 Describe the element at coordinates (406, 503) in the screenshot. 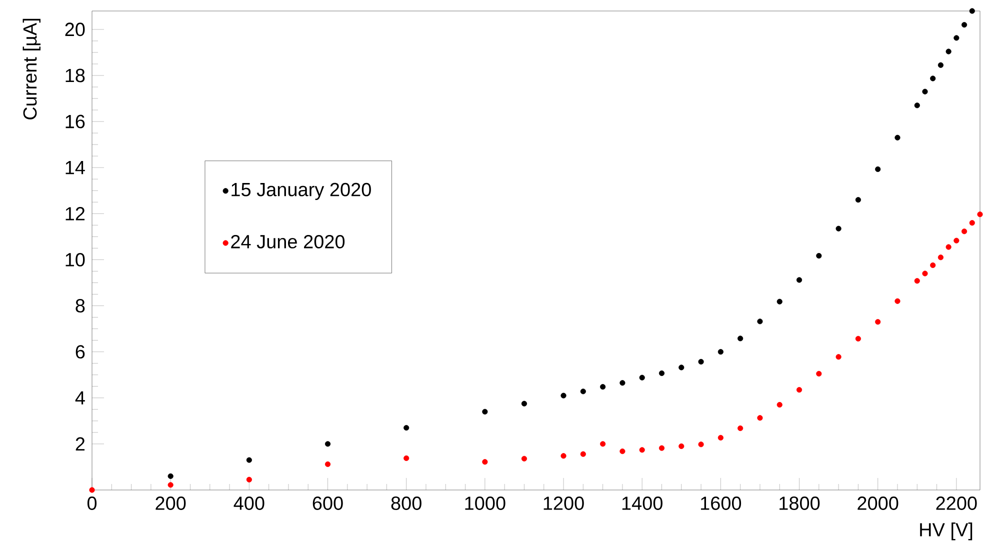

I see `x-tick-label: 800` at that location.